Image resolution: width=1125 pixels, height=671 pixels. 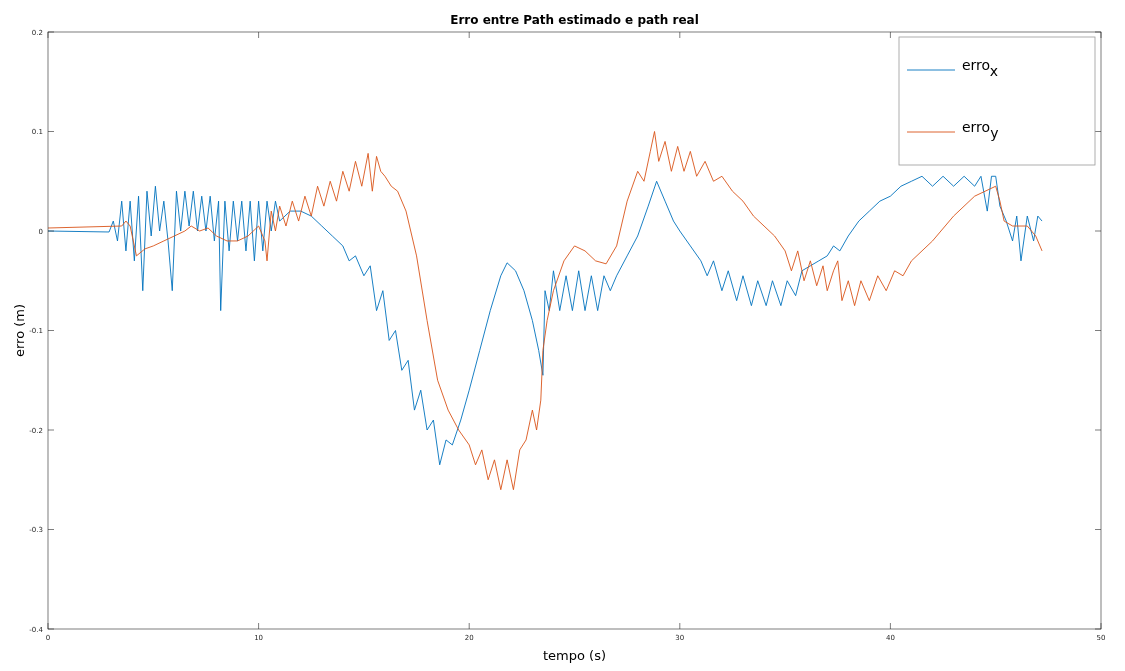 What do you see at coordinates (574, 655) in the screenshot?
I see `x-axis-title: tempo (s)` at bounding box center [574, 655].